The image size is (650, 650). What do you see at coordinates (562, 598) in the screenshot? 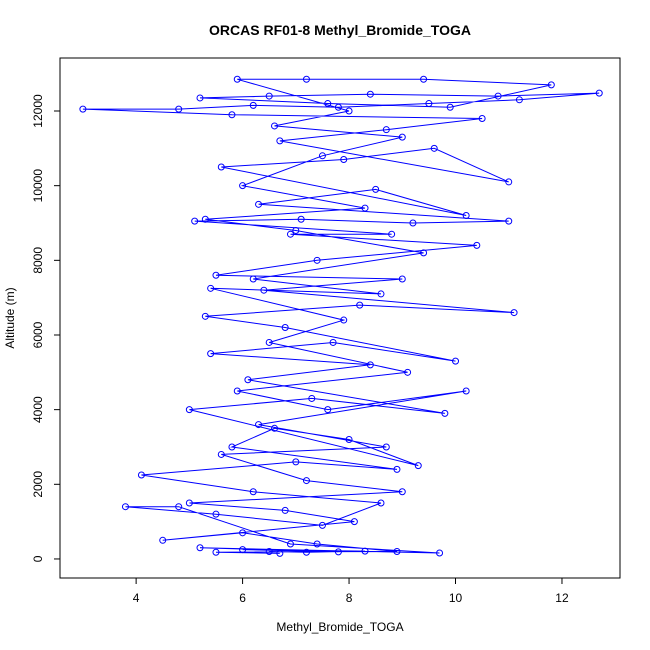
I see `x-tick-label: 12` at bounding box center [562, 598].